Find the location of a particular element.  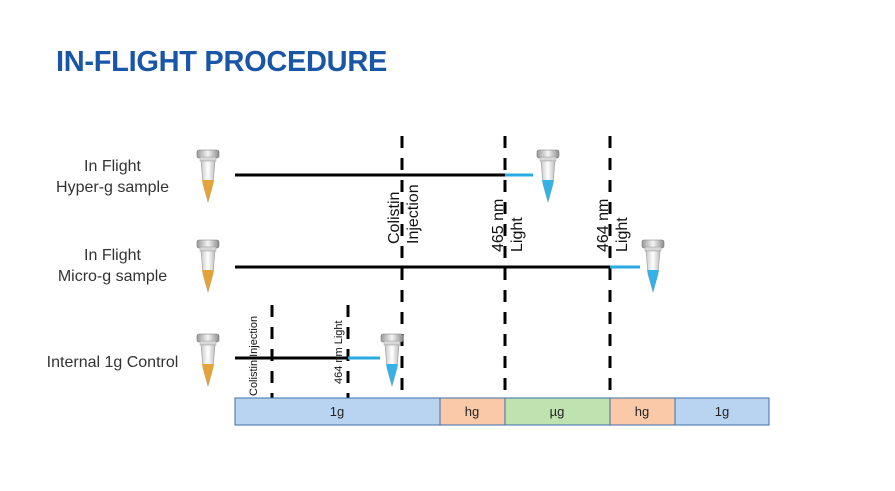

row-label-line2: Micro-g sample is located at coordinates (112, 276).